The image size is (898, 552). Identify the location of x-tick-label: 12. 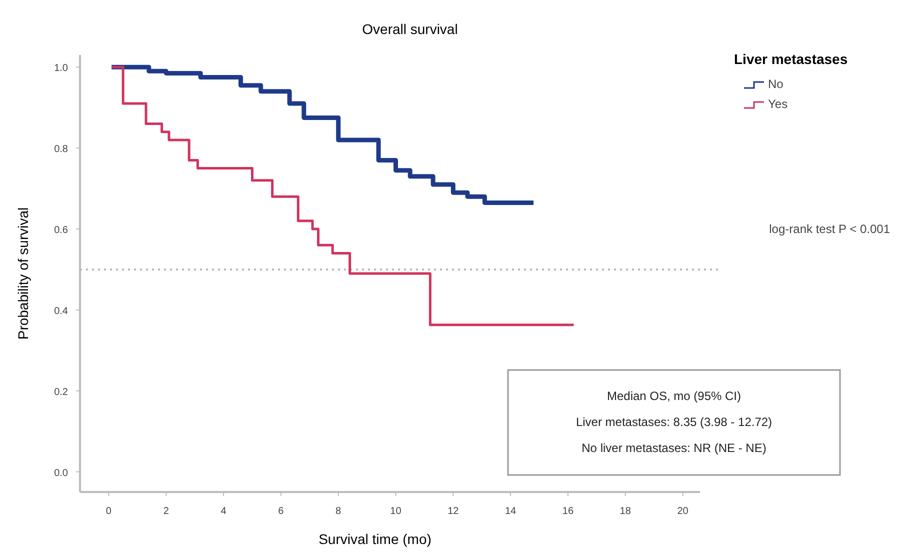
(454, 511).